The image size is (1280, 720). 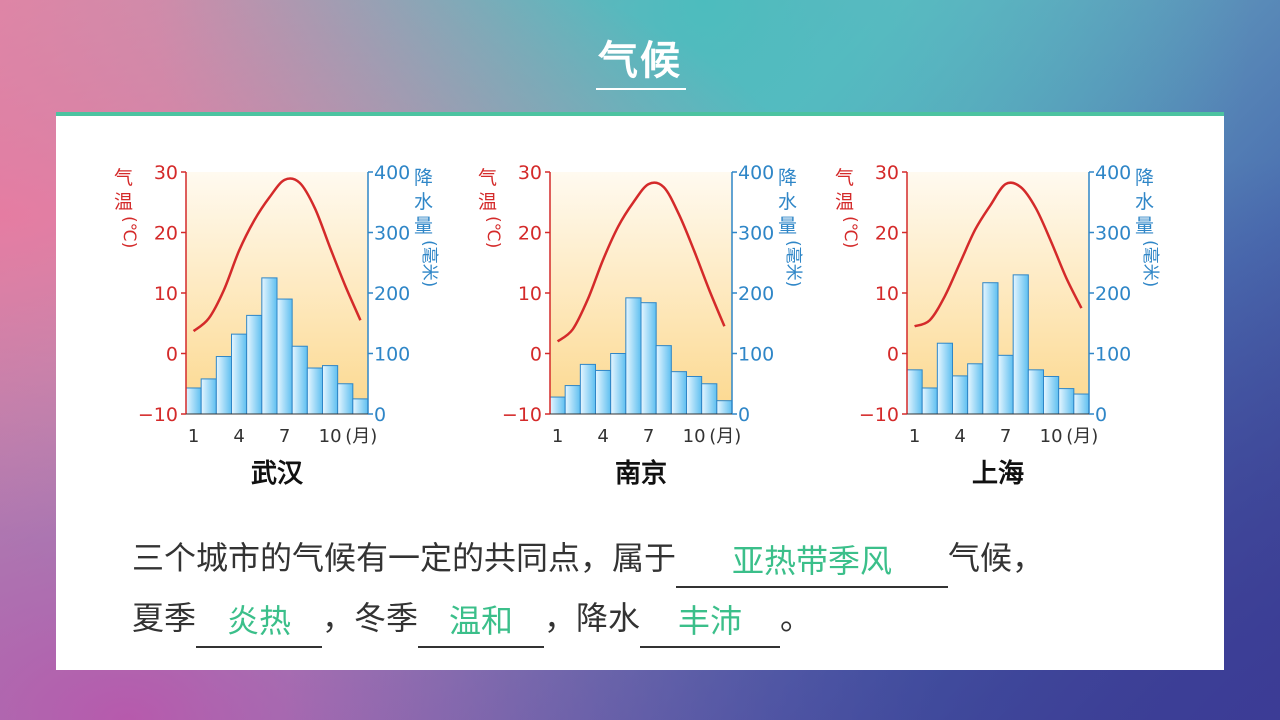 I want to click on question-part-3: 夏季, so click(x=164, y=618).